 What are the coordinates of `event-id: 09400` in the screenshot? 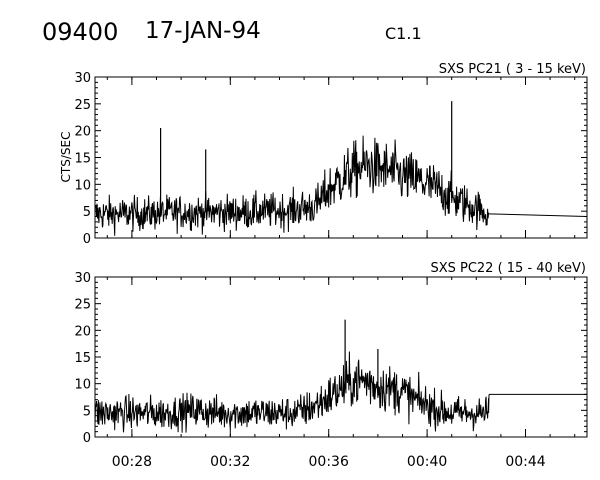 It's located at (80, 32).